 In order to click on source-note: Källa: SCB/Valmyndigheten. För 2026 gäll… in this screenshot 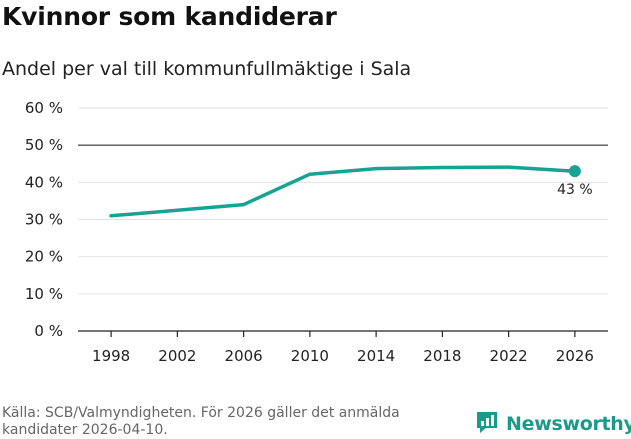, I will do `click(201, 421)`.